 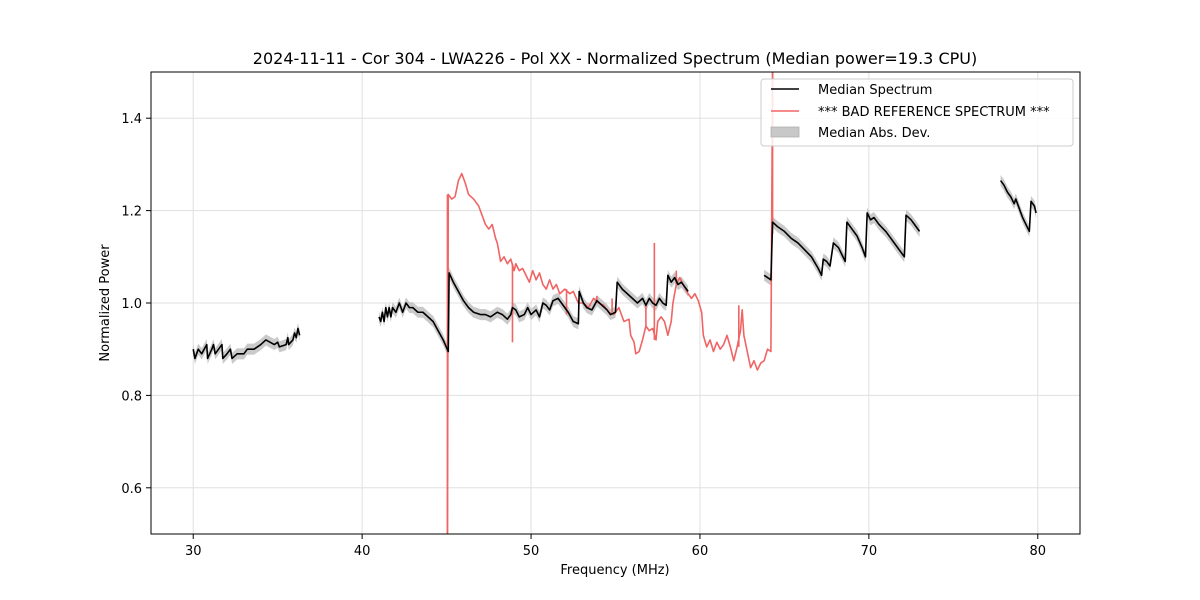 I want to click on x-tick-label: 50, so click(x=531, y=551).